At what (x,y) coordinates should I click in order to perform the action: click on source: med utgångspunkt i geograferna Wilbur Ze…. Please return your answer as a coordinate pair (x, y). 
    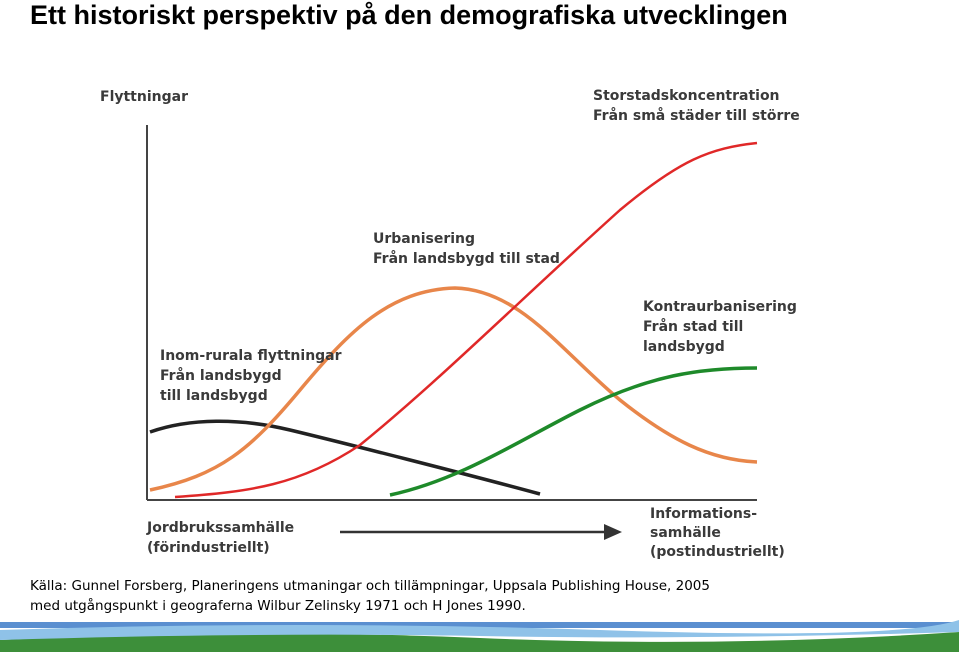
    Looking at the image, I should click on (278, 605).